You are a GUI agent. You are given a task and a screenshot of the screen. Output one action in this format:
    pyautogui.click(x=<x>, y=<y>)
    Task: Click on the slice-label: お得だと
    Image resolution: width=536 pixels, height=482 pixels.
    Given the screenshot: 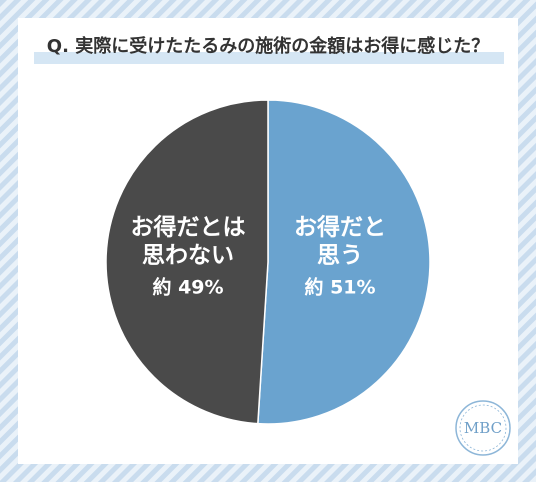 What is the action you would take?
    pyautogui.click(x=340, y=227)
    